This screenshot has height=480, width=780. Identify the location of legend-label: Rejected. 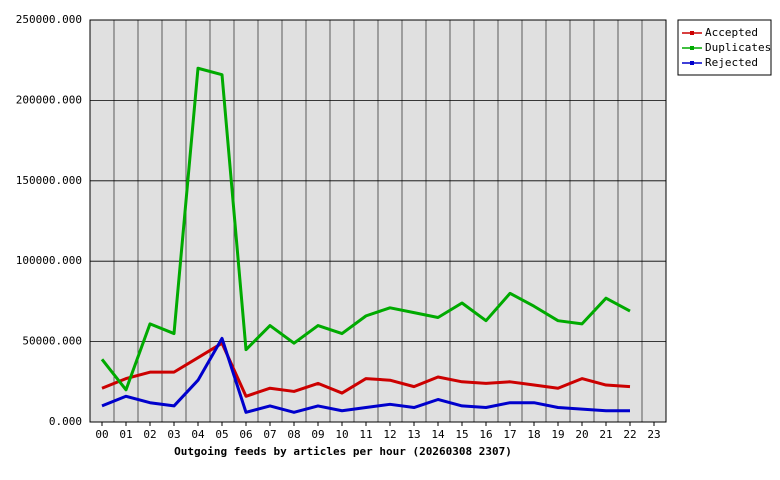
(731, 62).